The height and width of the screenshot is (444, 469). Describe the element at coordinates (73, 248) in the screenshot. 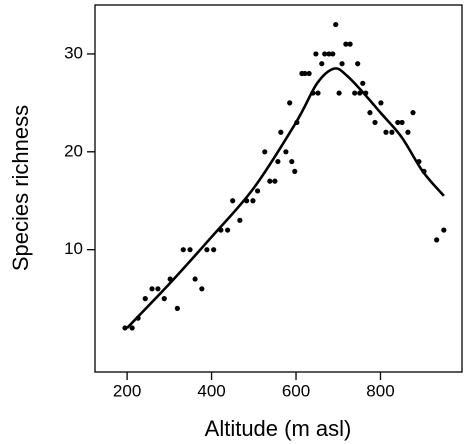

I see `y-tick-label: 10` at that location.